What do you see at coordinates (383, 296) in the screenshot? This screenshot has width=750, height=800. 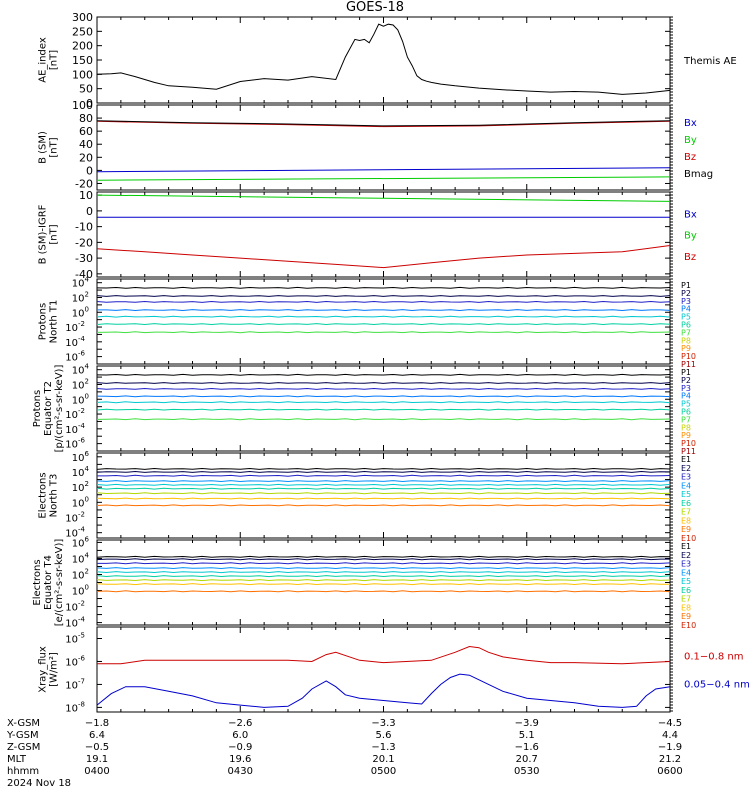 I see `series-line-p2` at bounding box center [383, 296].